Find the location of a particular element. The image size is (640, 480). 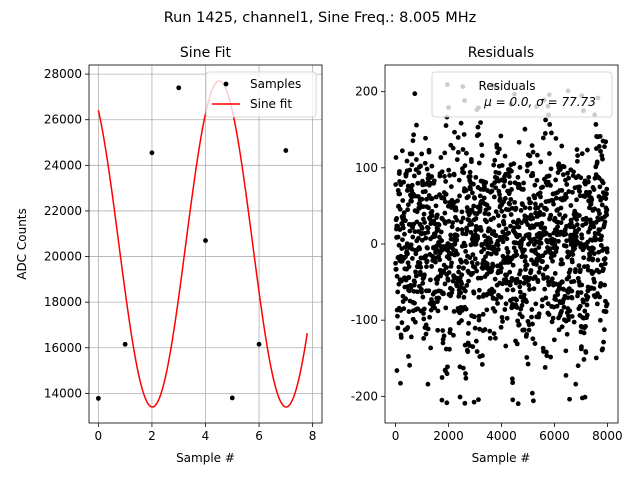

residuals-title: Residuals is located at coordinates (501, 53).